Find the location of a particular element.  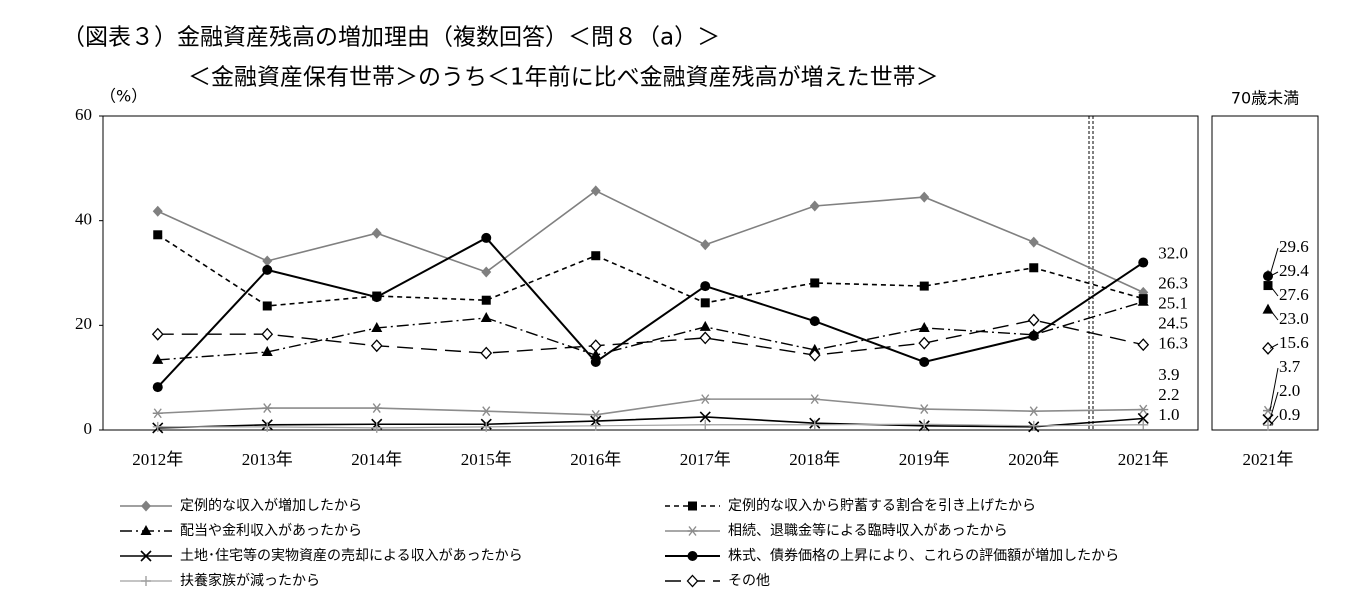

sub-panel-title: 70歳未満 is located at coordinates (1265, 98).